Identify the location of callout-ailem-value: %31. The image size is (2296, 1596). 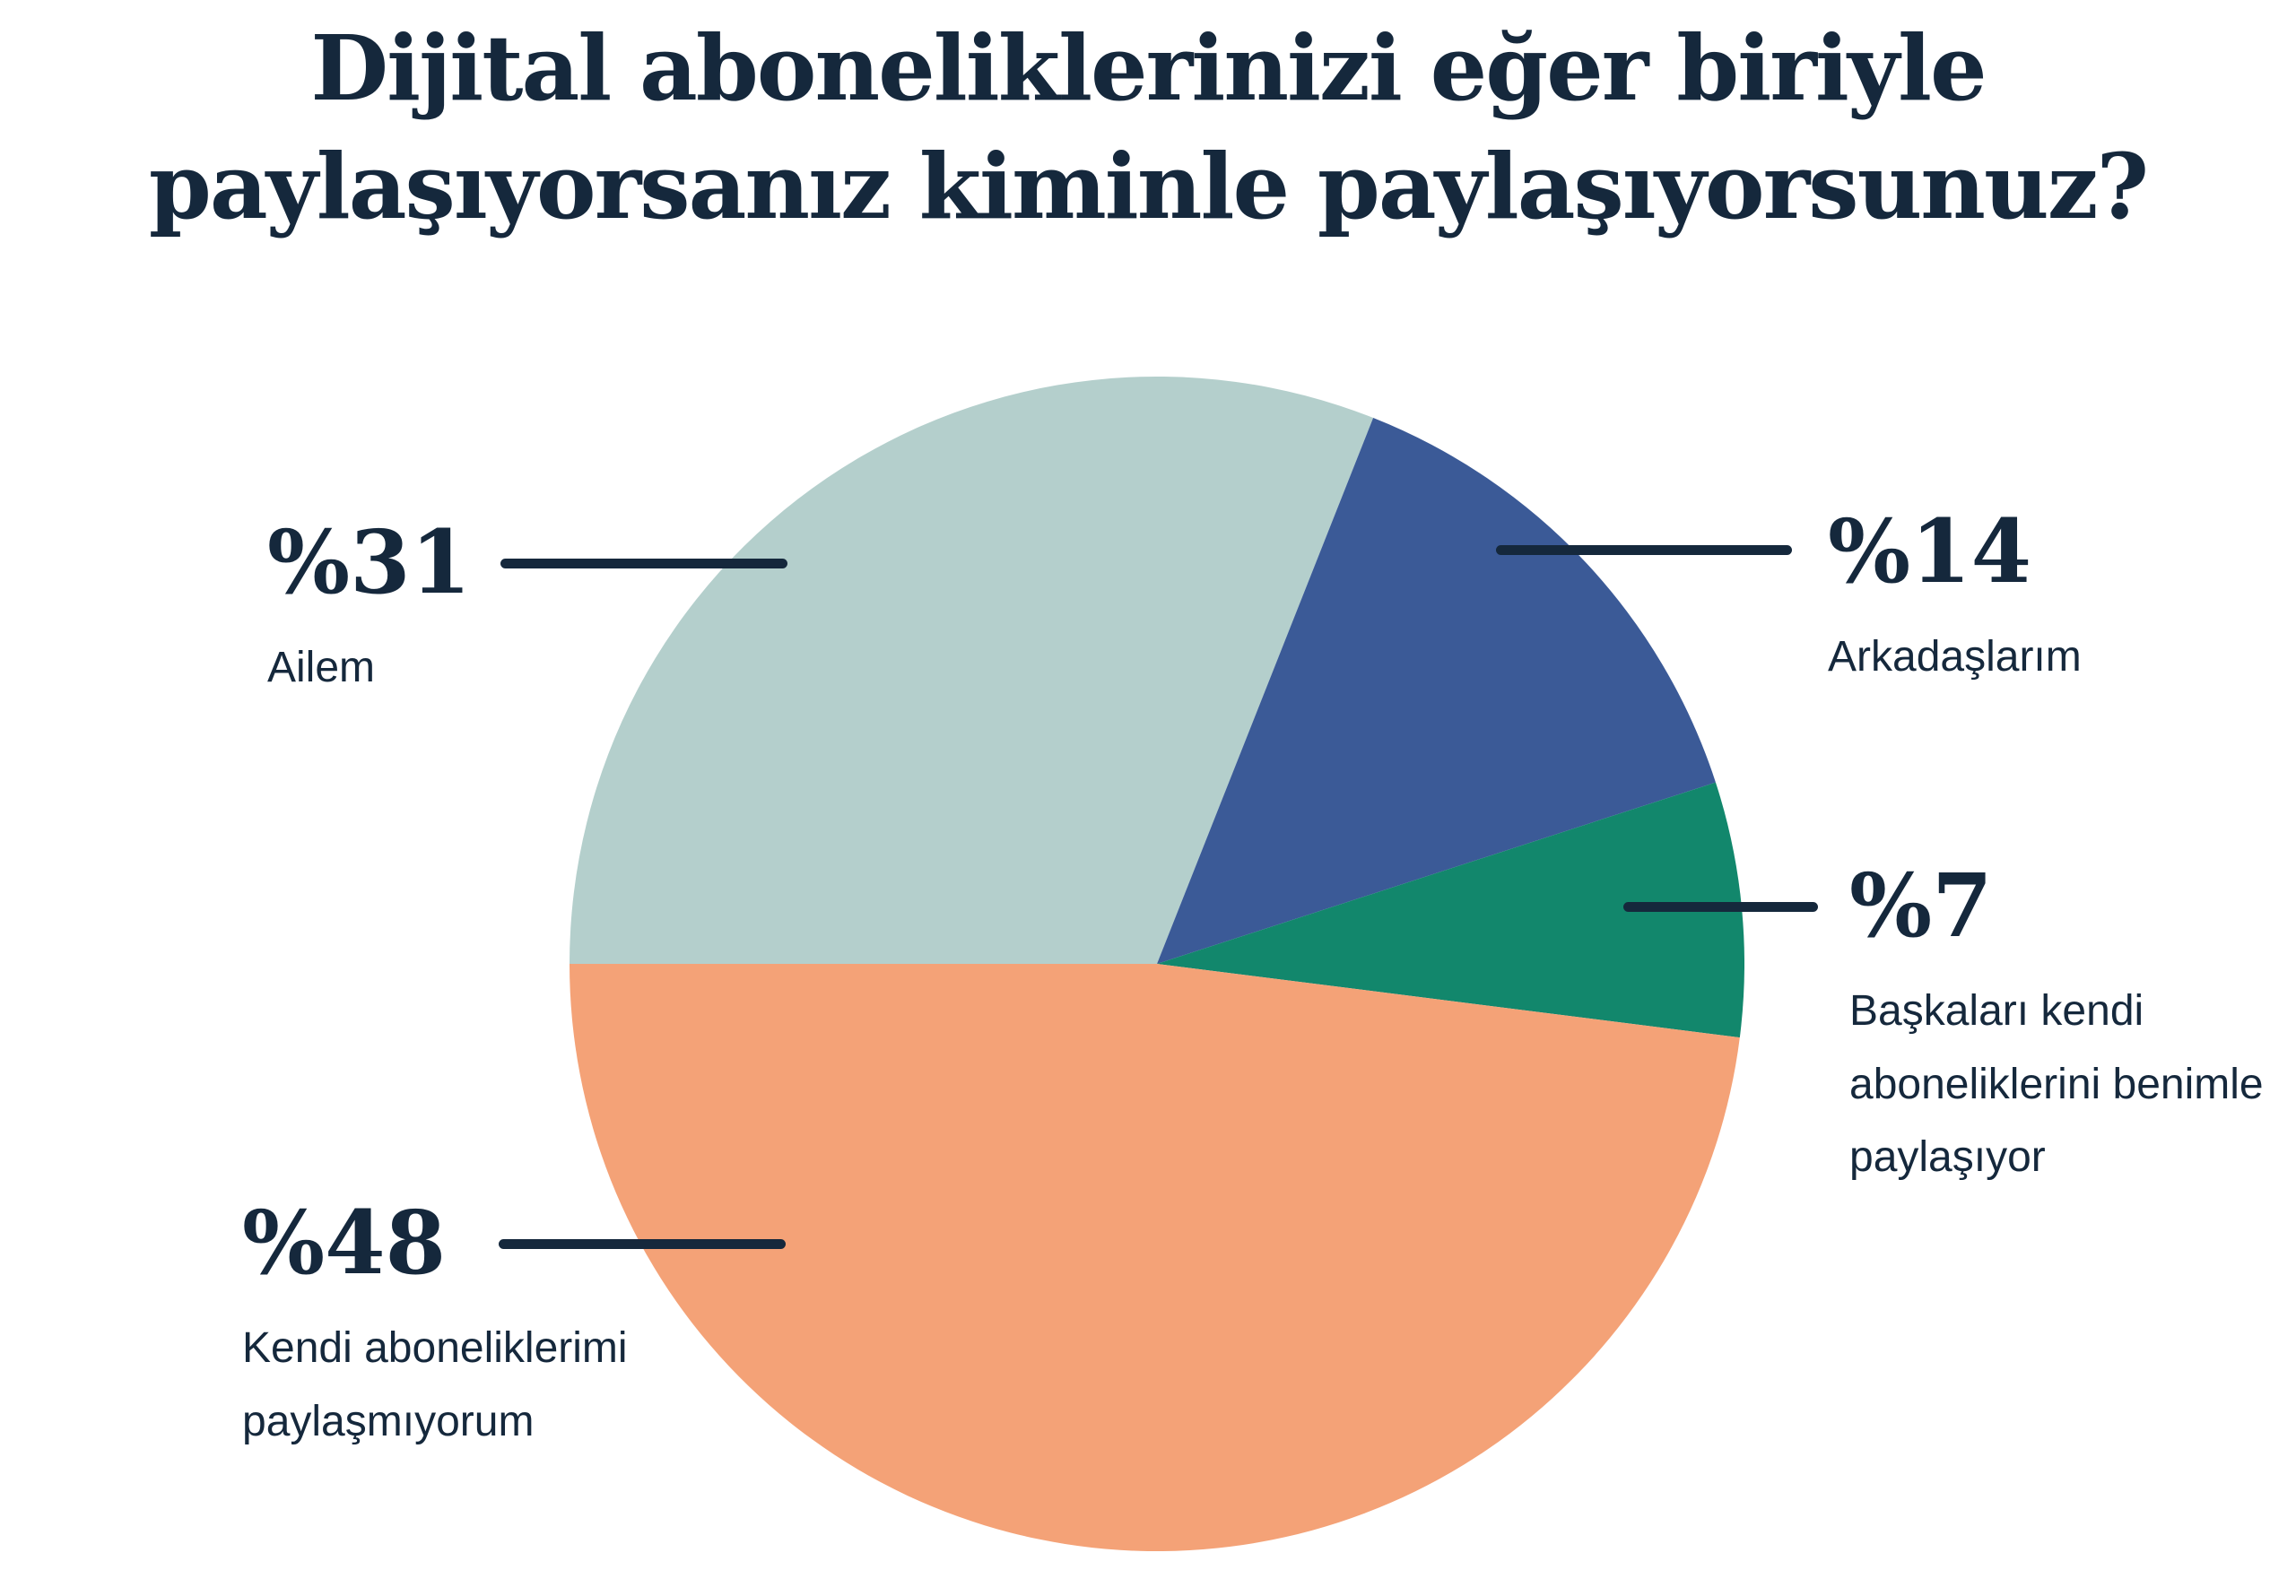
(369, 562).